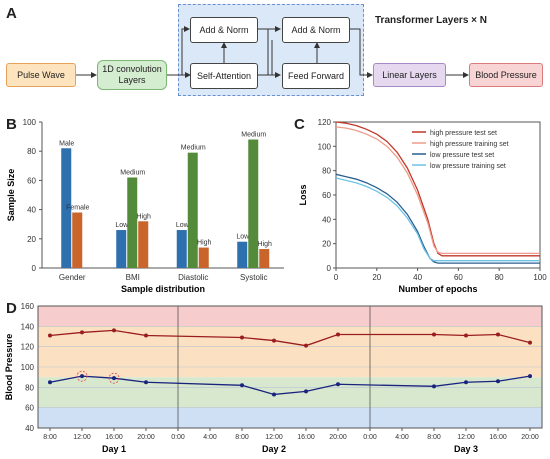 This screenshot has height=459, width=550. I want to click on x-tick-label: 80, so click(499, 277).